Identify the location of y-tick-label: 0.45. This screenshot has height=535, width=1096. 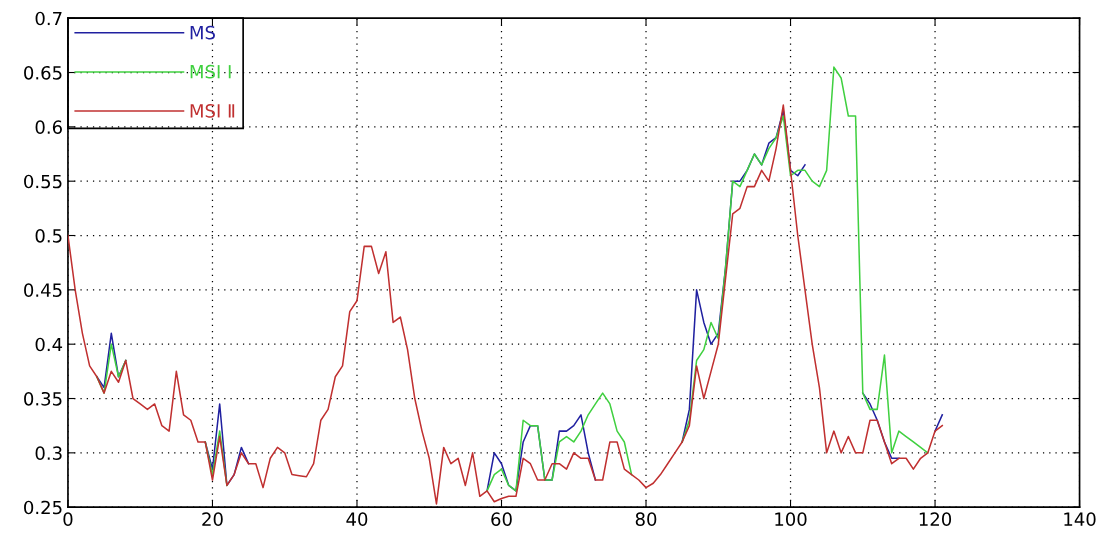
(43, 290).